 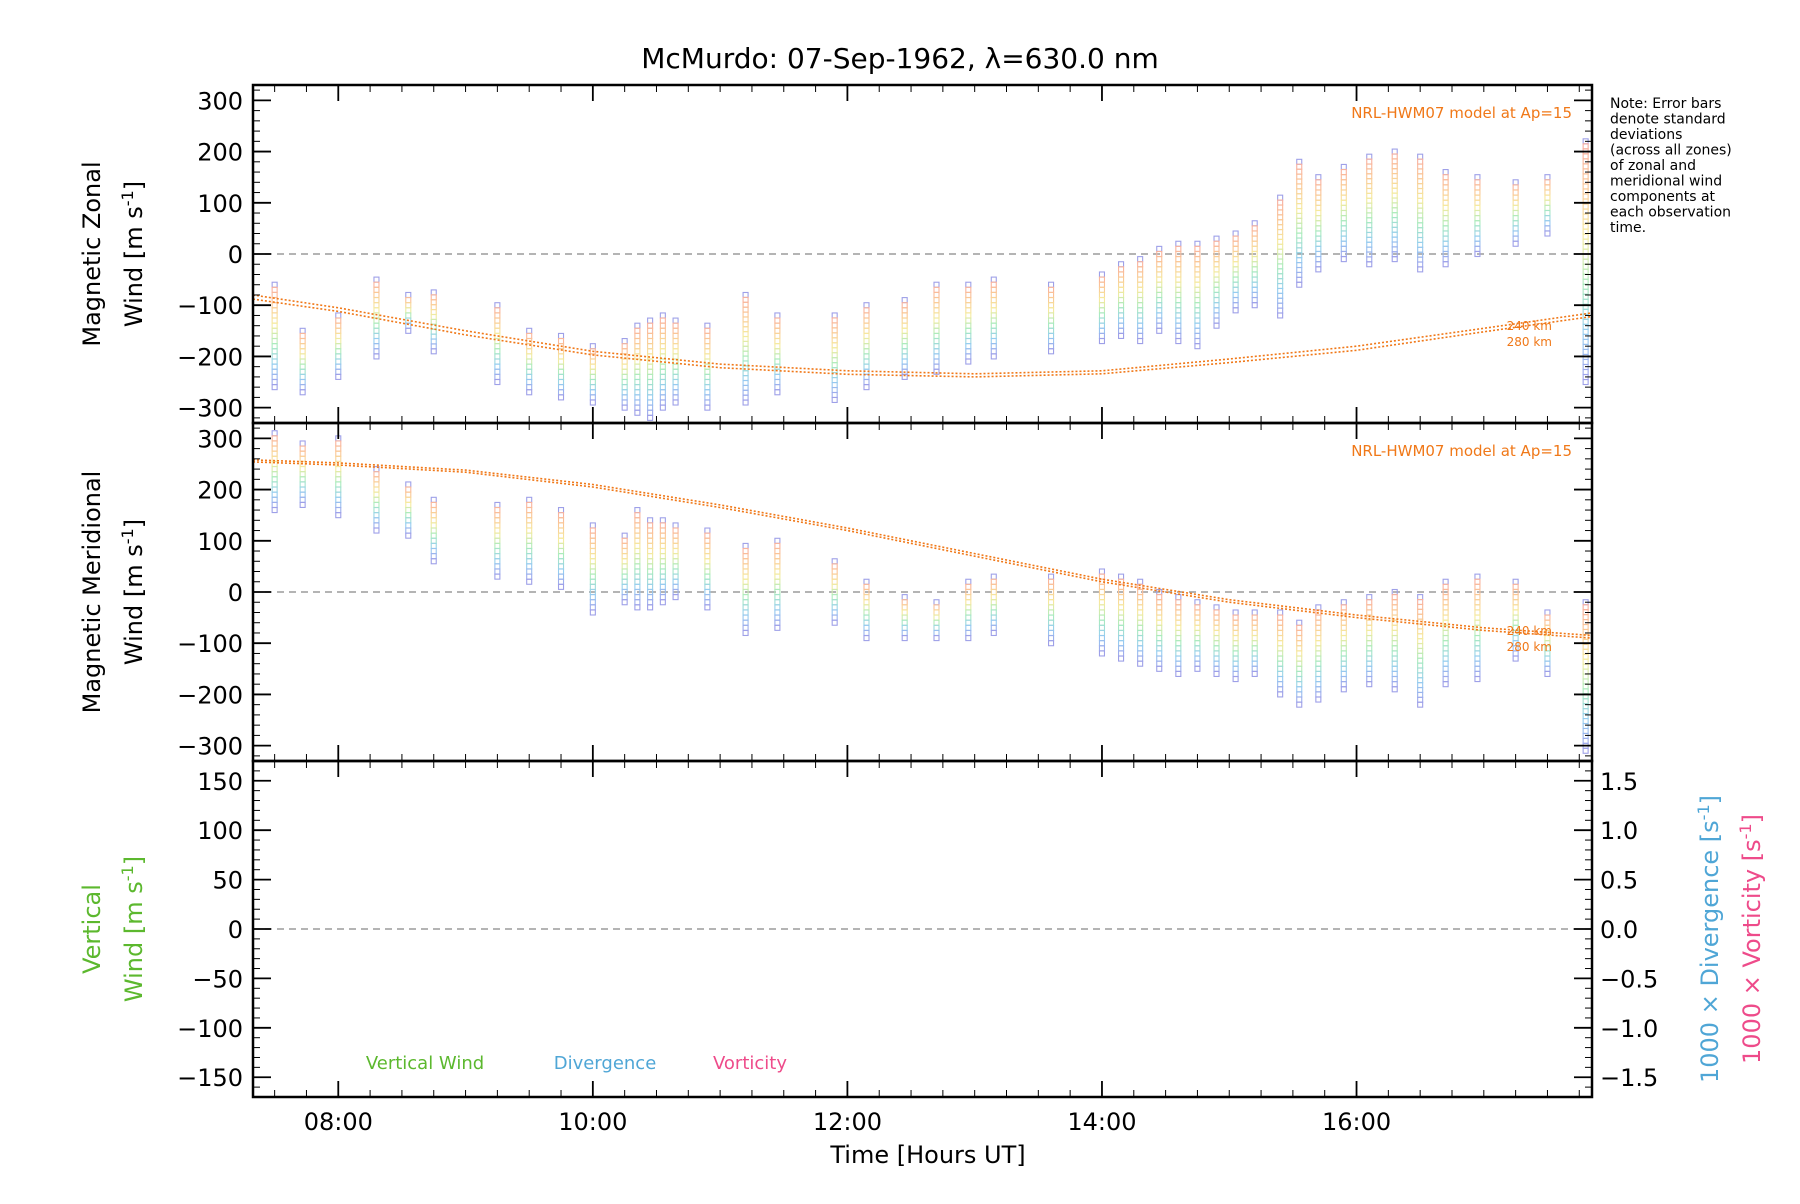 I want to click on y-tick-label: 100, so click(x=220, y=542).